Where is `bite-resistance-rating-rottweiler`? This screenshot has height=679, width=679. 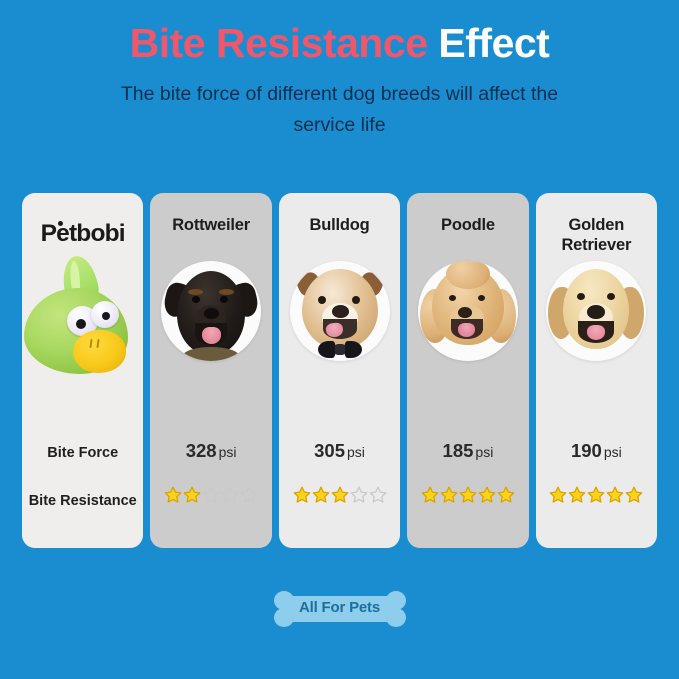 bite-resistance-rating-rottweiler is located at coordinates (210, 494).